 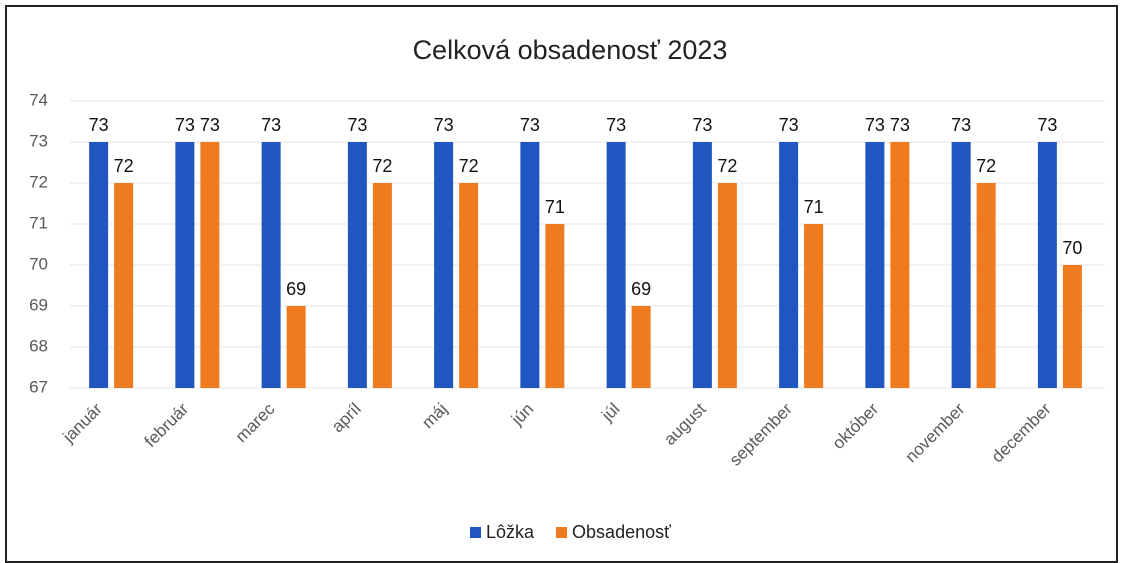 What do you see at coordinates (38, 99) in the screenshot?
I see `y-tick-label: 74` at bounding box center [38, 99].